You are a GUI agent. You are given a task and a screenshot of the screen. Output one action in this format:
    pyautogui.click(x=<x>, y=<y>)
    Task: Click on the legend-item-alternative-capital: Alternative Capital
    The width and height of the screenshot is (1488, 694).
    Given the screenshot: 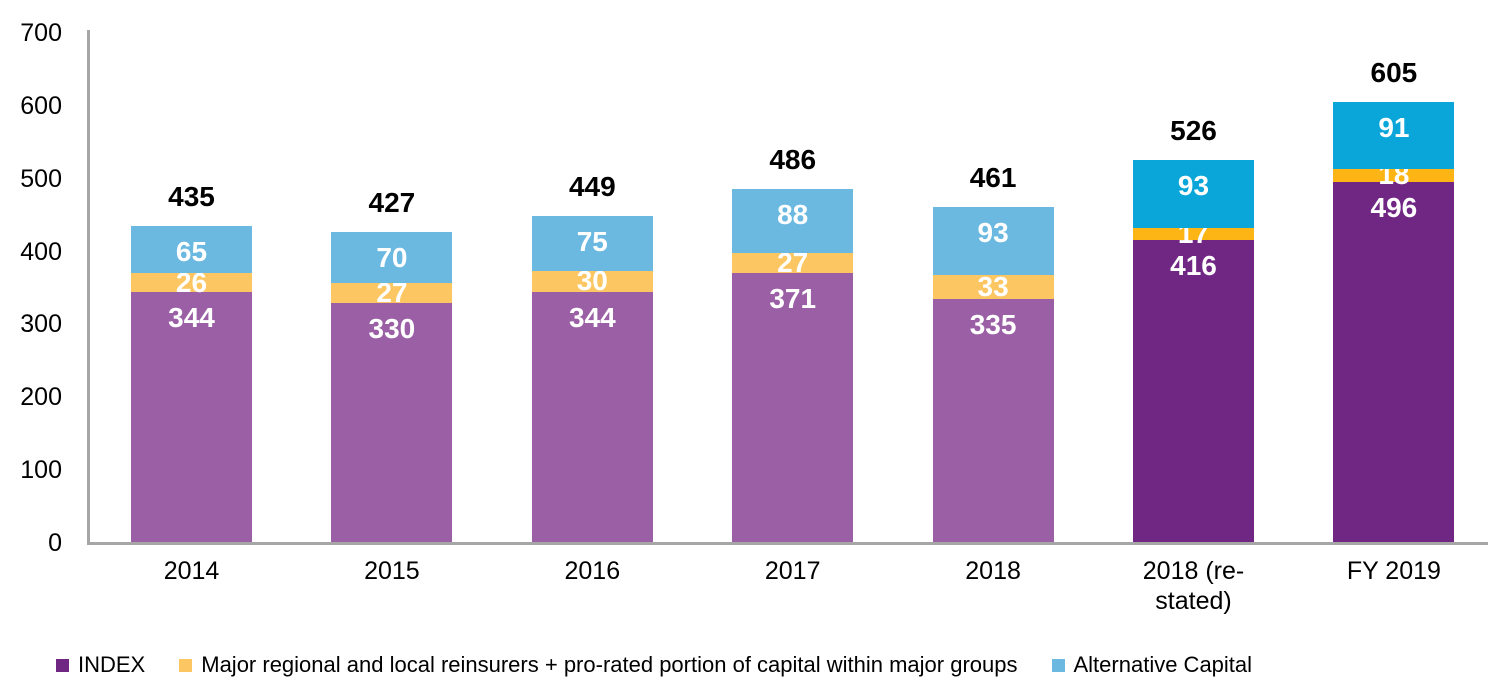 What is the action you would take?
    pyautogui.click(x=1152, y=665)
    